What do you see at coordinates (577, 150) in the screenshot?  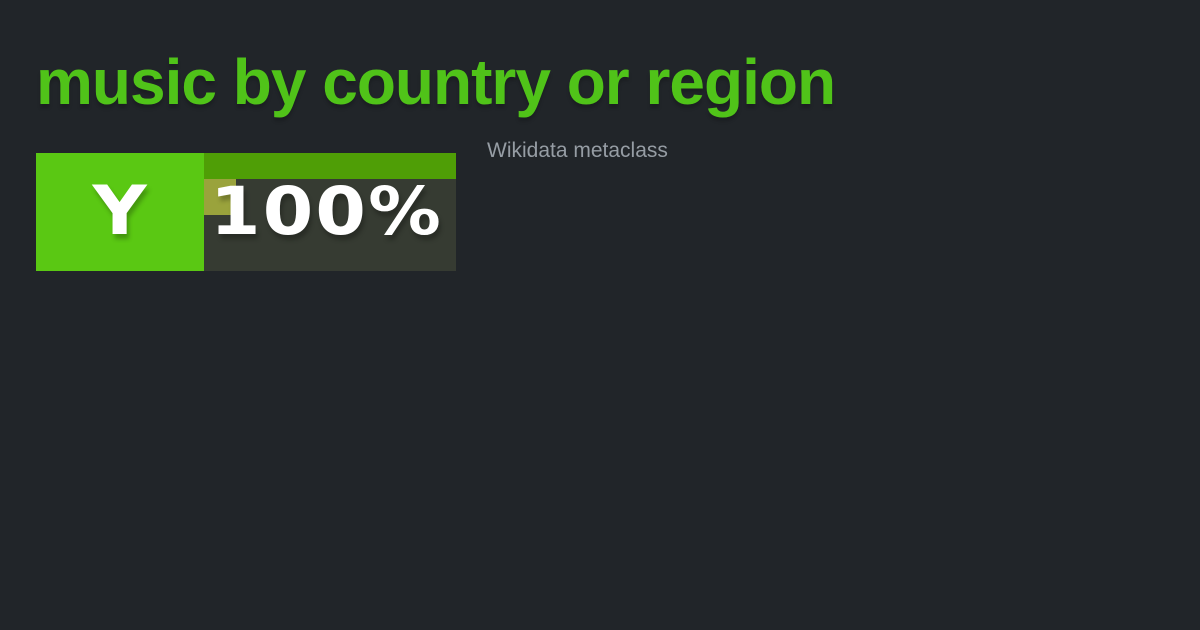 I see `subtitle-text: Wikidata metaclass` at bounding box center [577, 150].